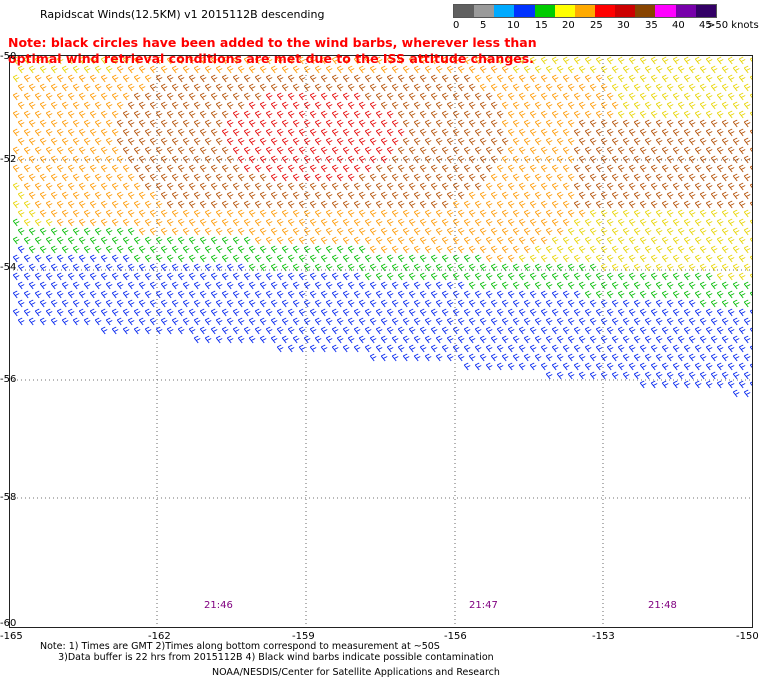 This screenshot has height=688, width=760. I want to click on latitude-label: -52, so click(8, 159).